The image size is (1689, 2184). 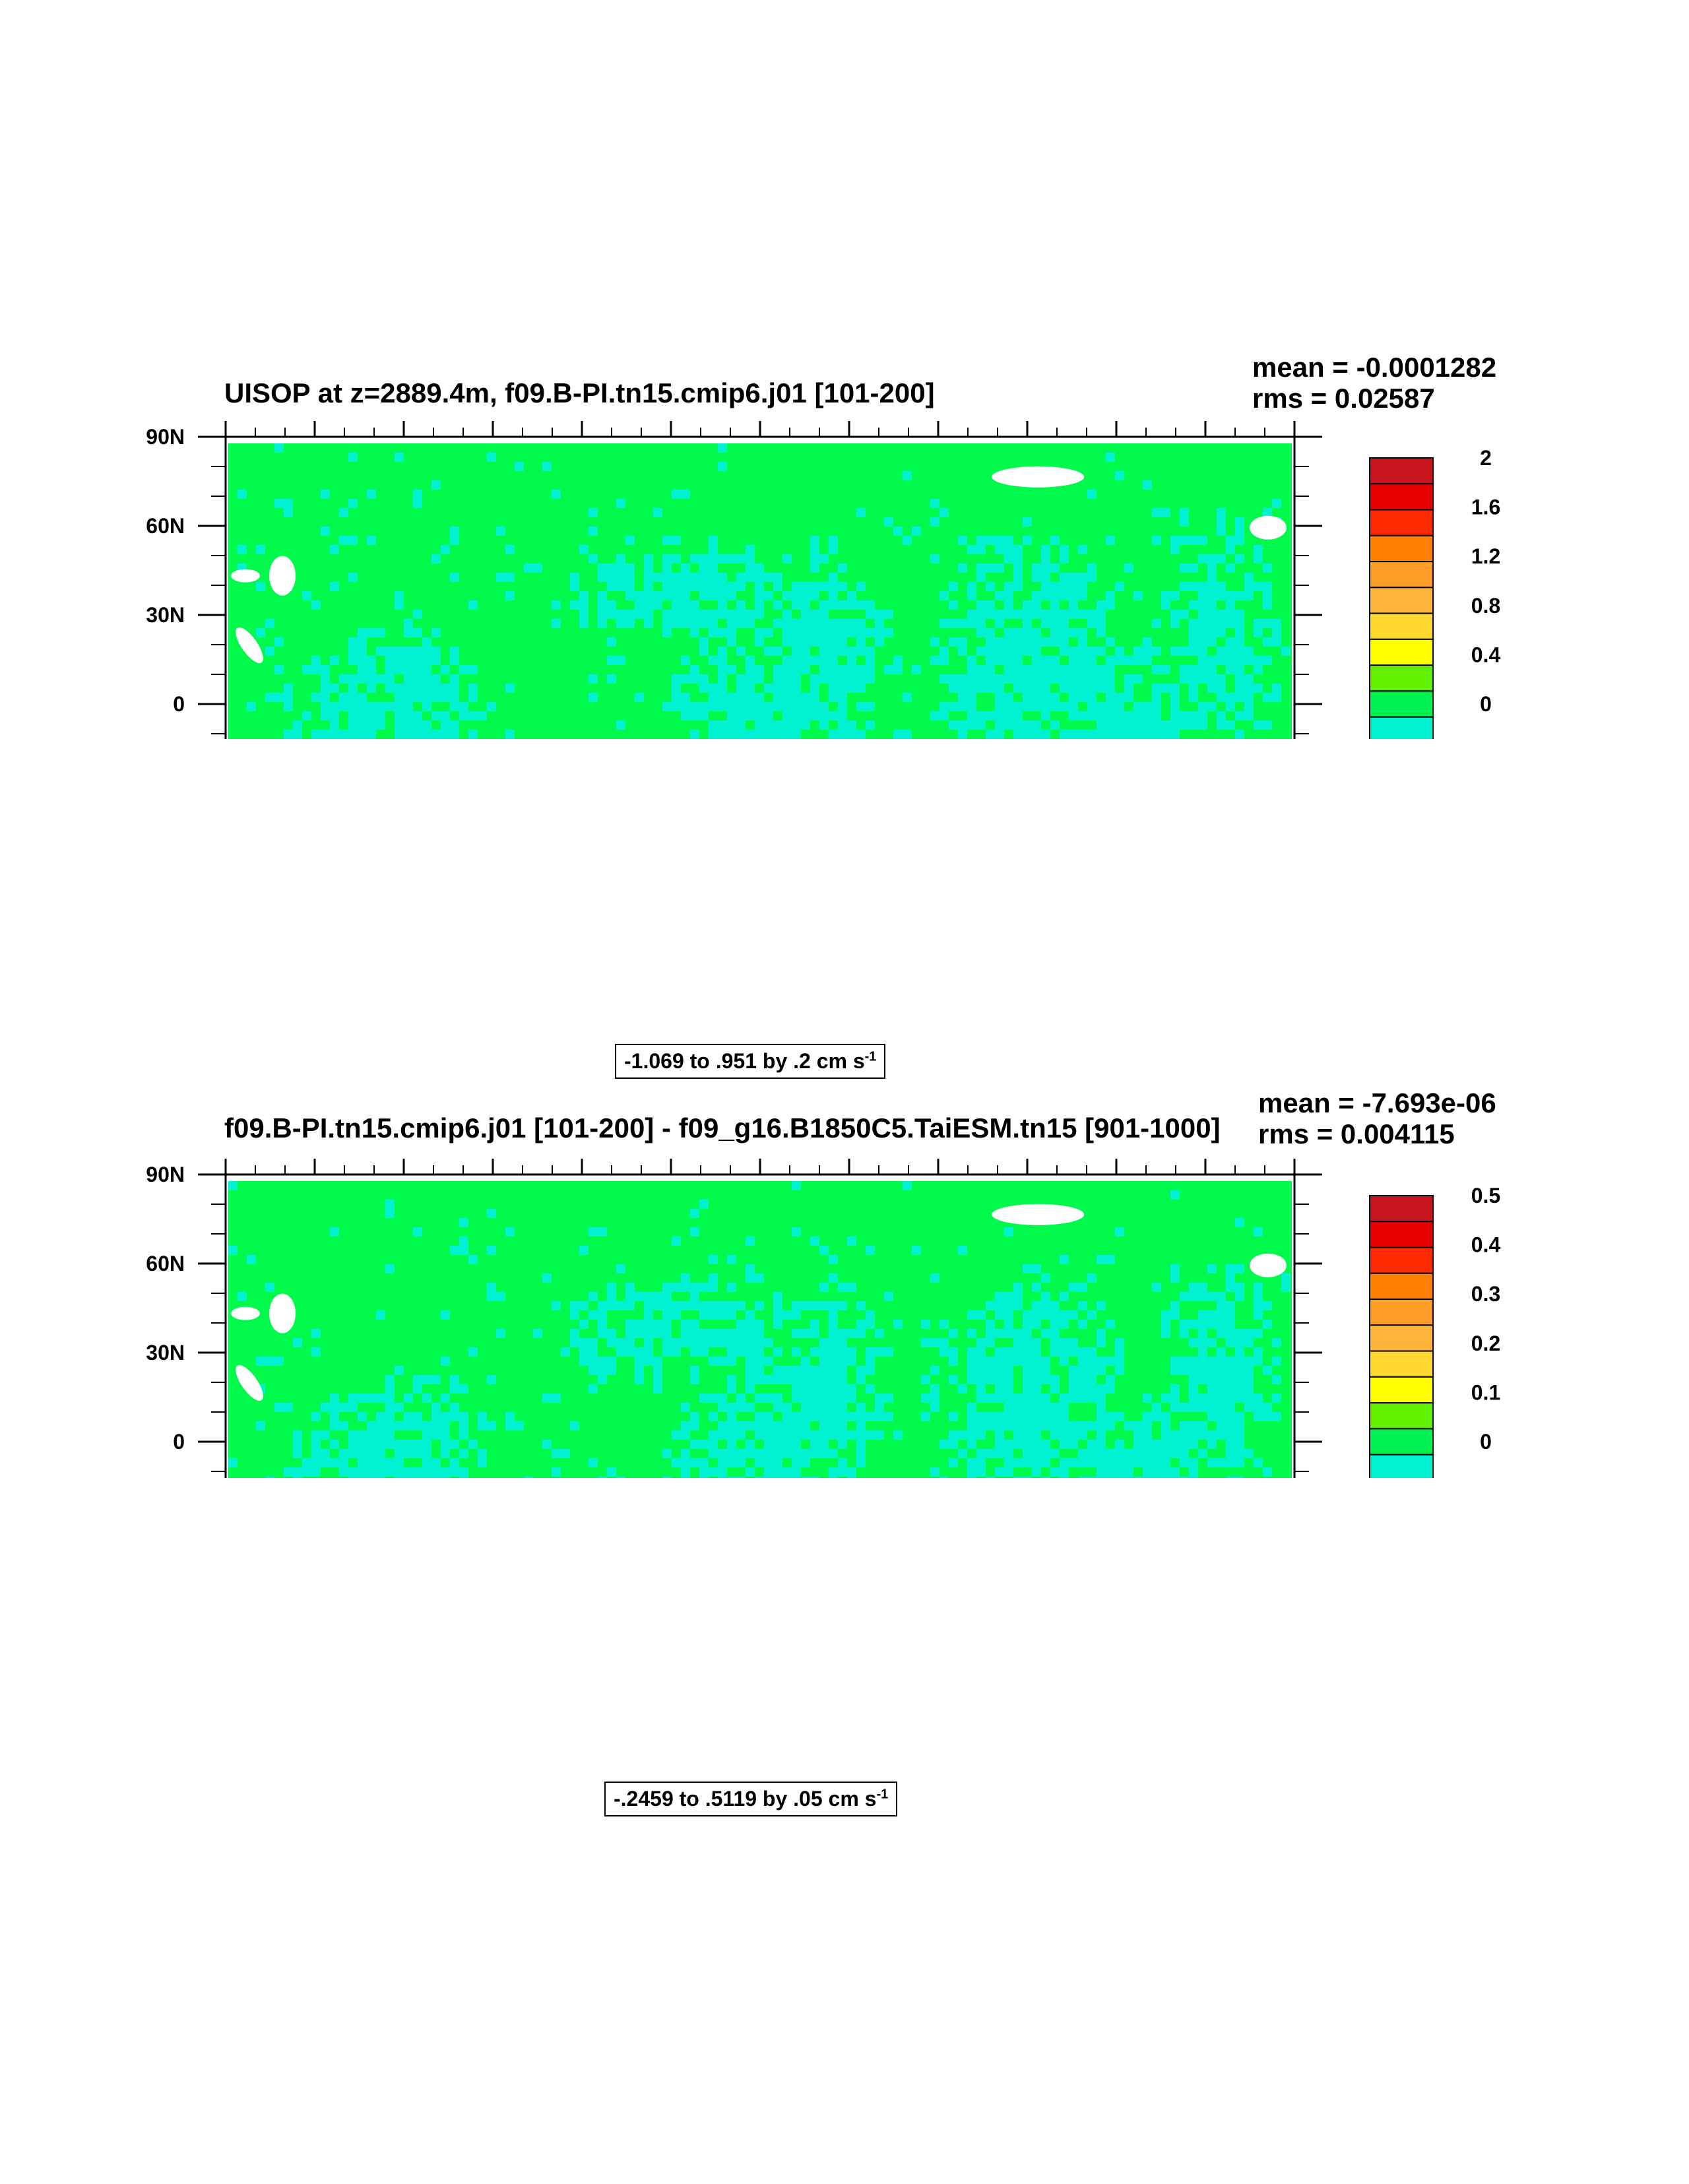 What do you see at coordinates (1485, 1294) in the screenshot?
I see `colorbar-label: 0.3` at bounding box center [1485, 1294].